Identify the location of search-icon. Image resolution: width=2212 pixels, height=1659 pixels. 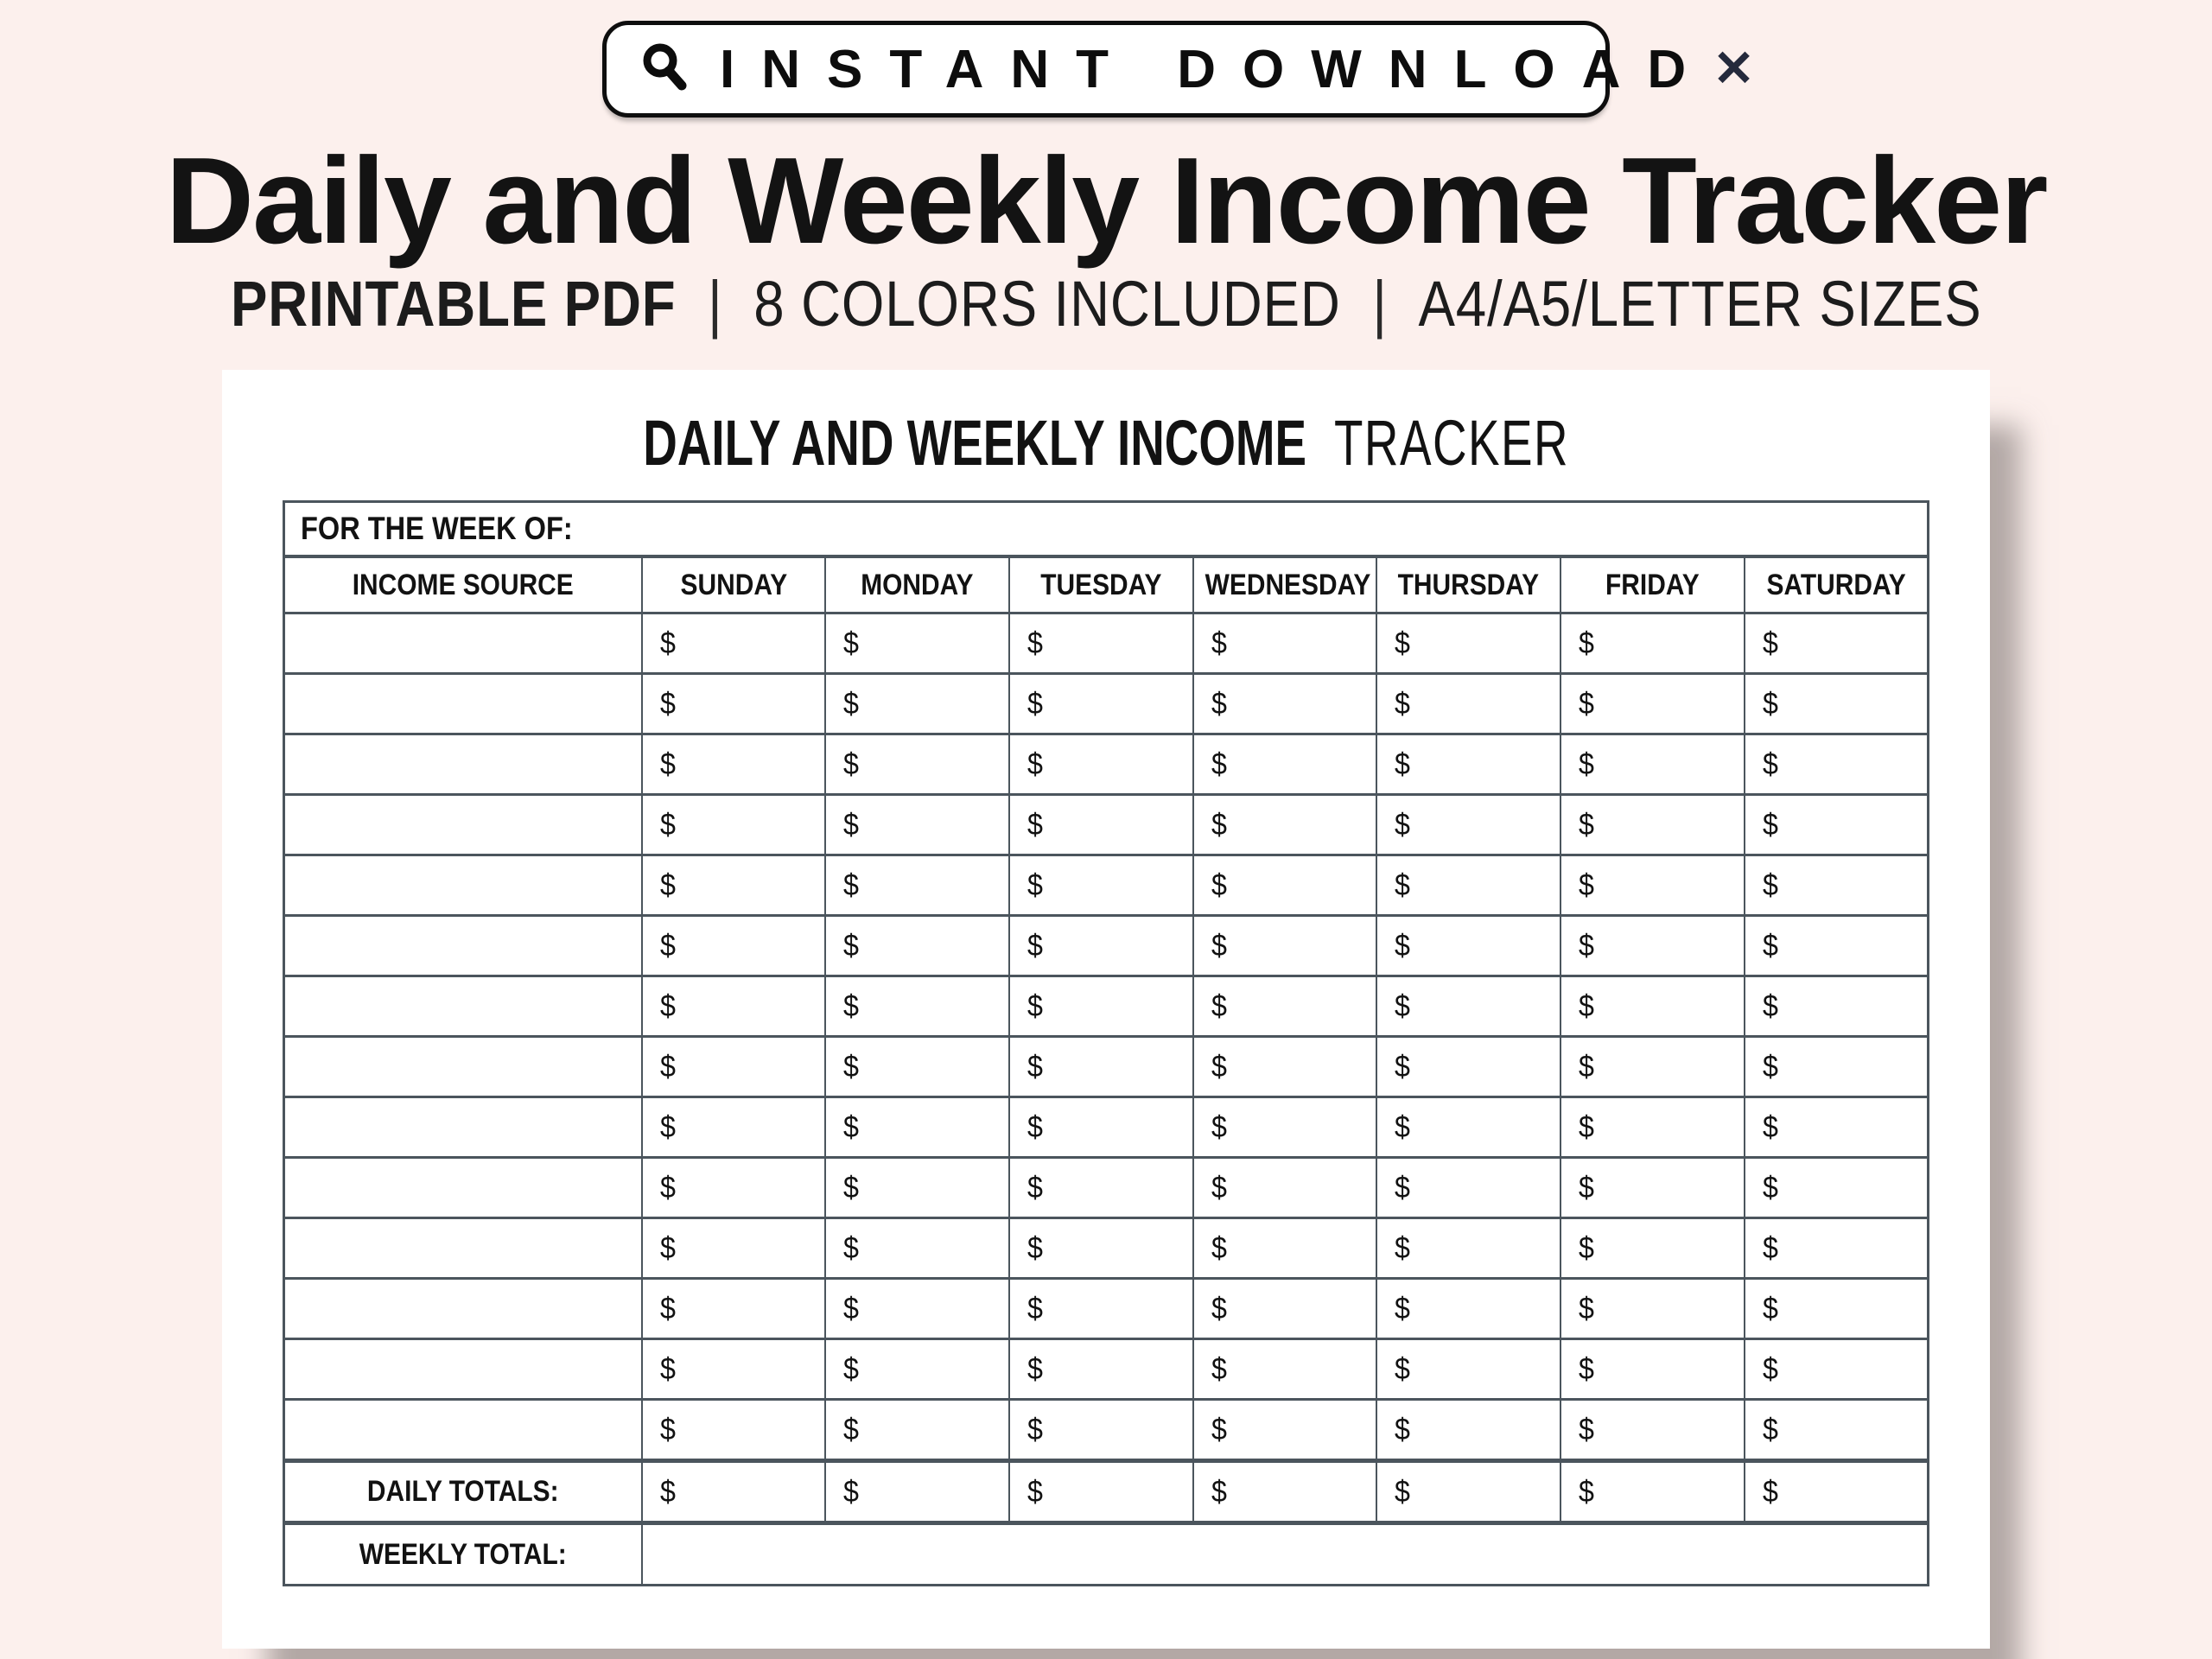
(665, 69).